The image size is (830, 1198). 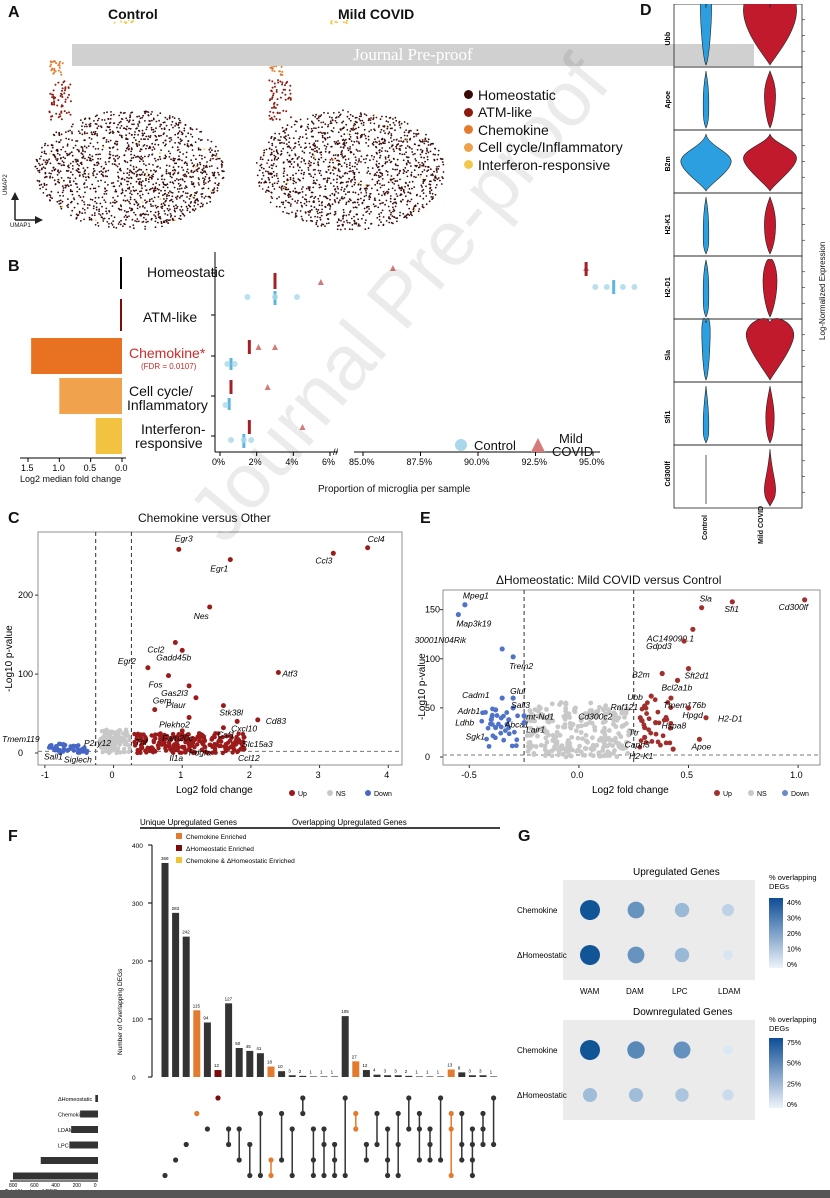 What do you see at coordinates (228, 125) in the screenshot?
I see `umap-plots` at bounding box center [228, 125].